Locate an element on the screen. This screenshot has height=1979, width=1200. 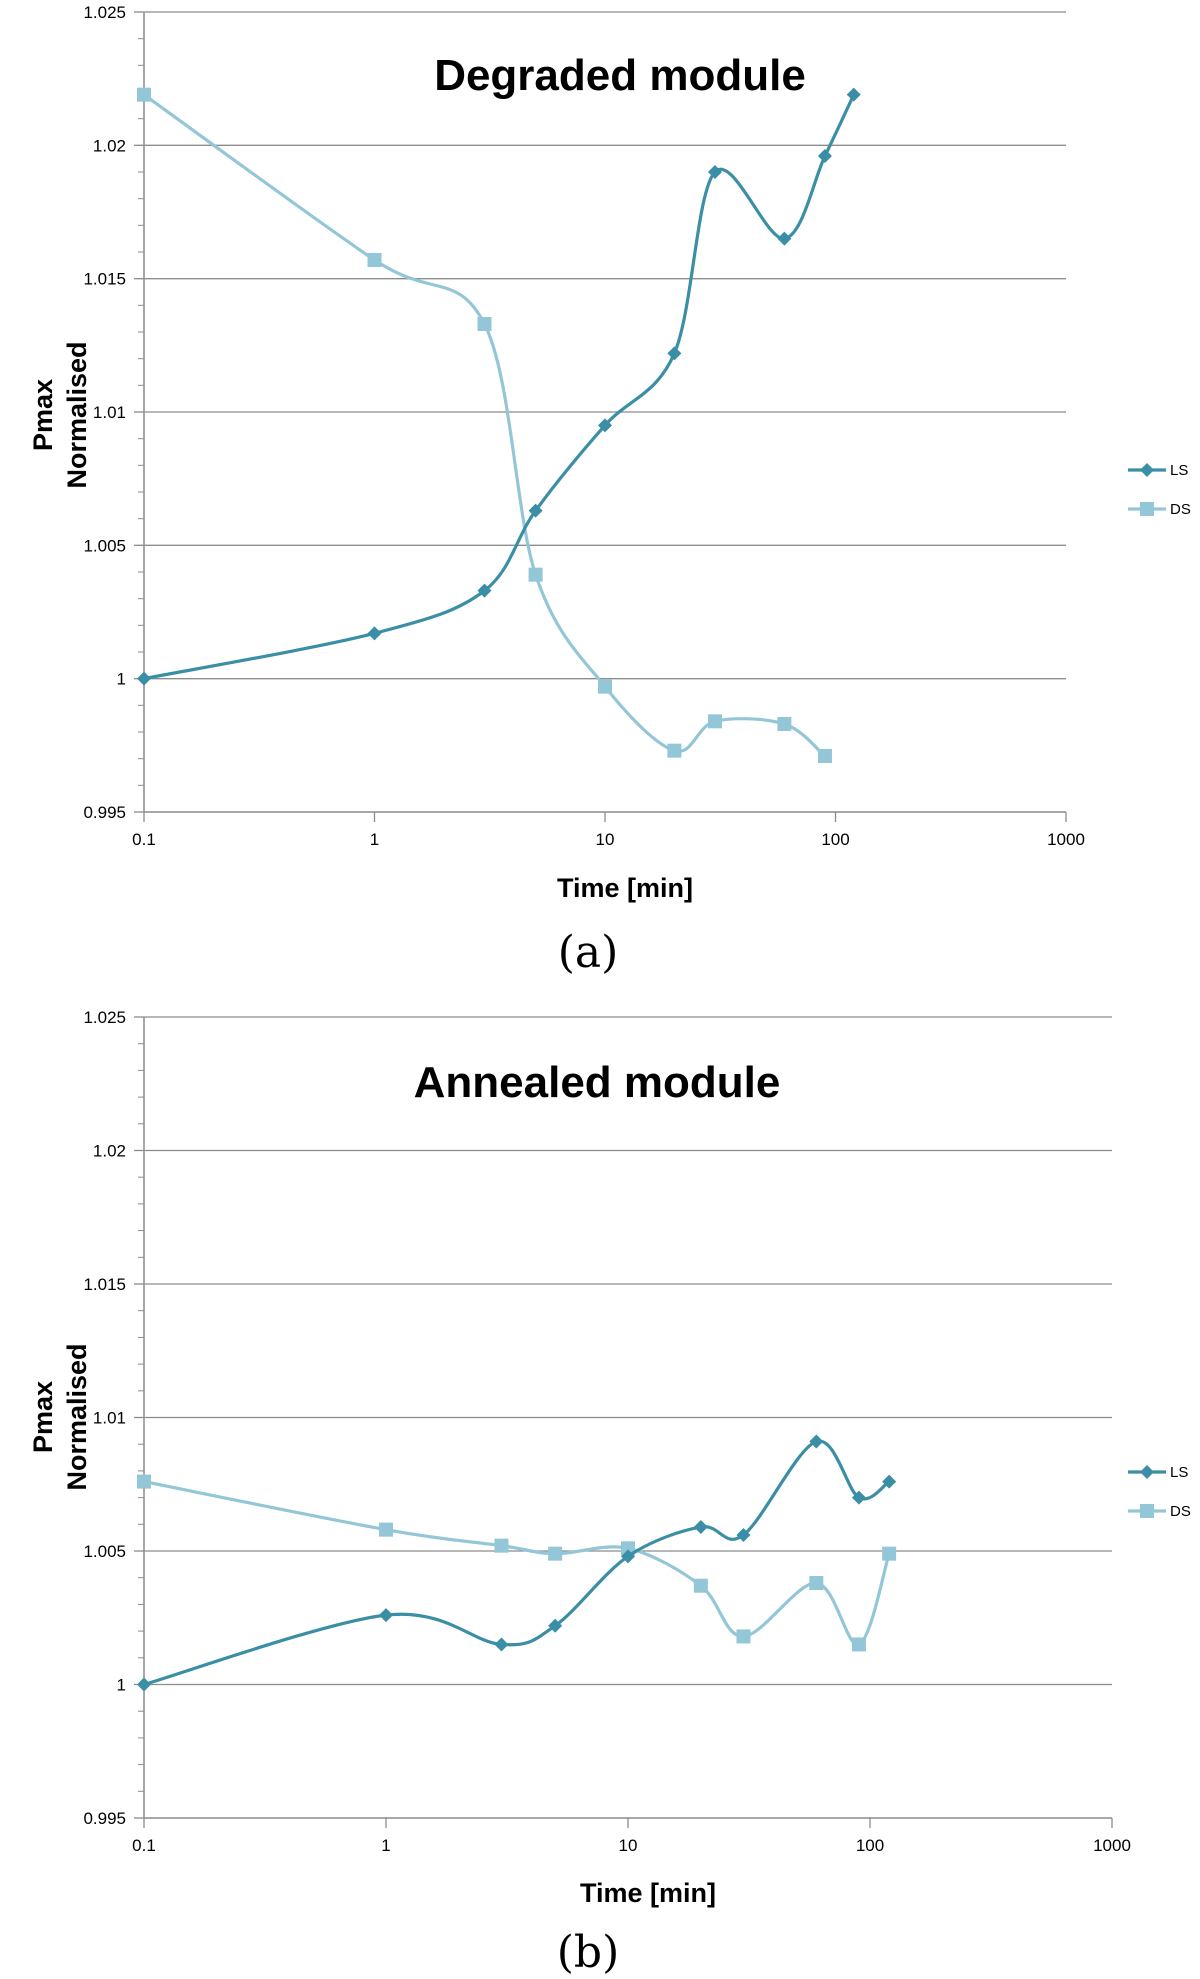
series-line-ds is located at coordinates (517, 1563).